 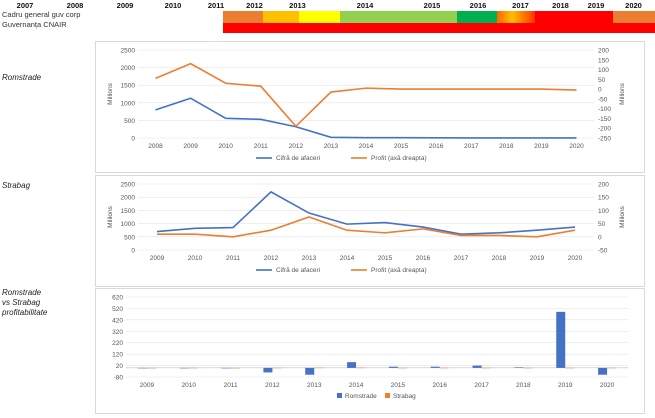 I want to click on legend-label: Cifră de afaceri, so click(x=298, y=270).